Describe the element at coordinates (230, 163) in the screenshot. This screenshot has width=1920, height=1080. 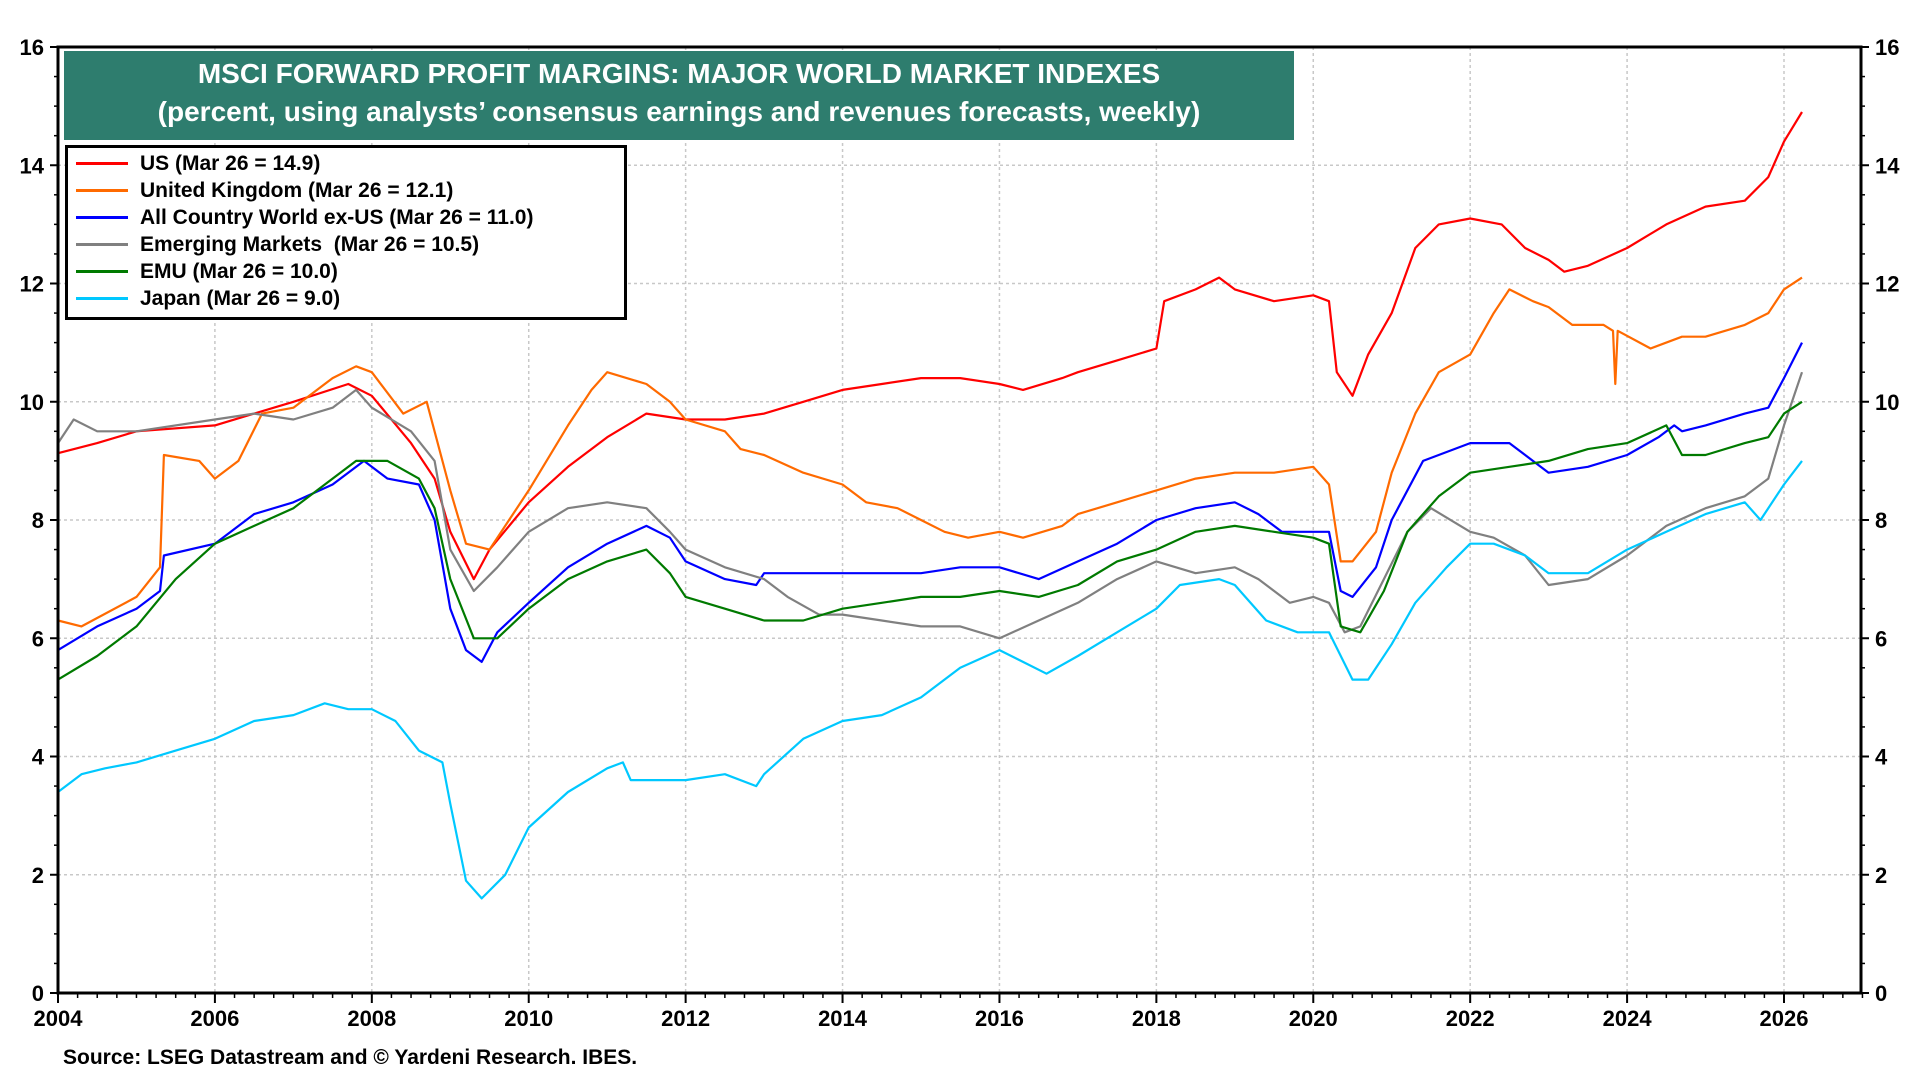
I see `legend-label: US (Mar 26 = 14.9)` at that location.